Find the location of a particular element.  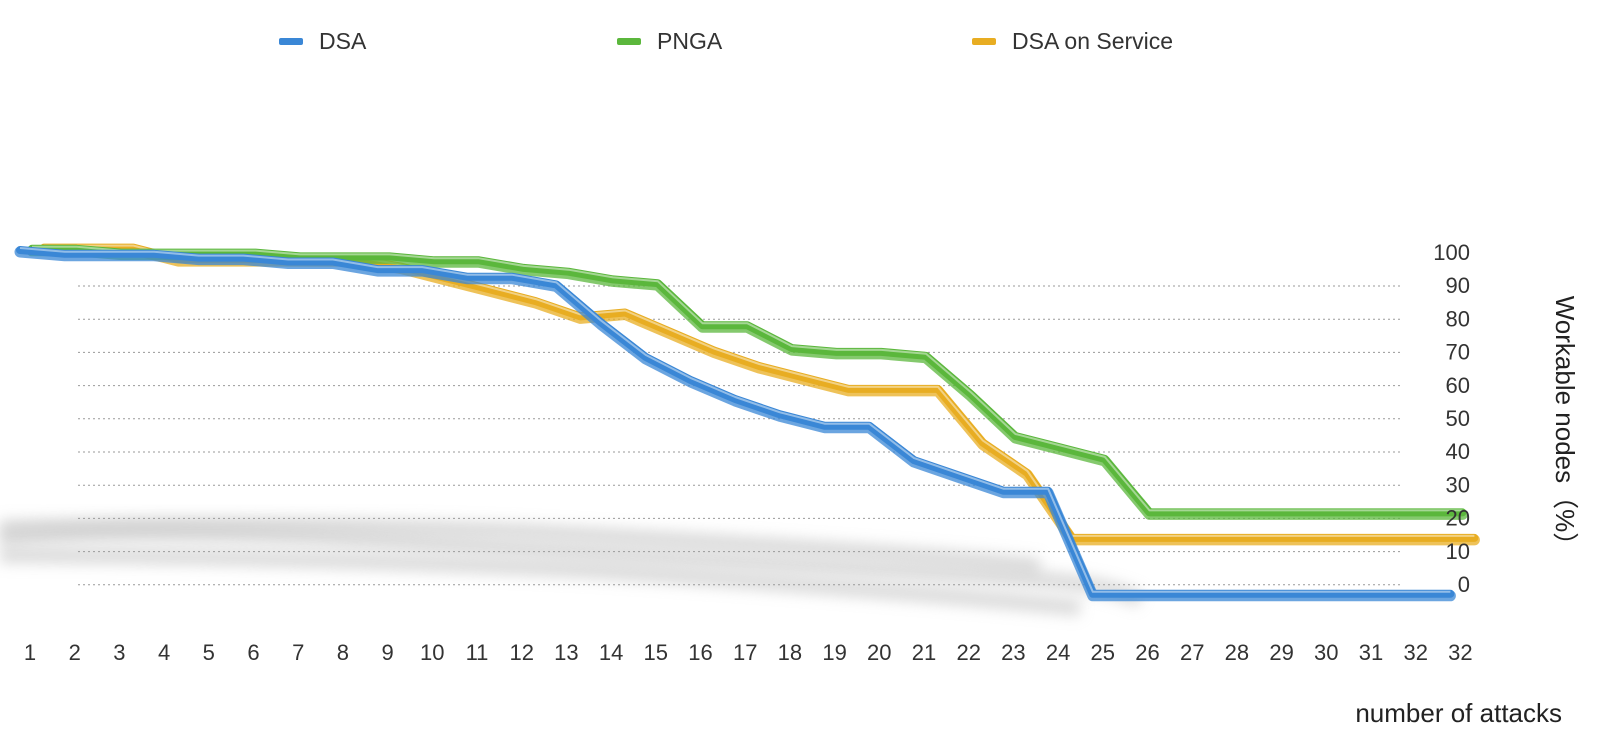

x-tick-label: 13 is located at coordinates (566, 652).